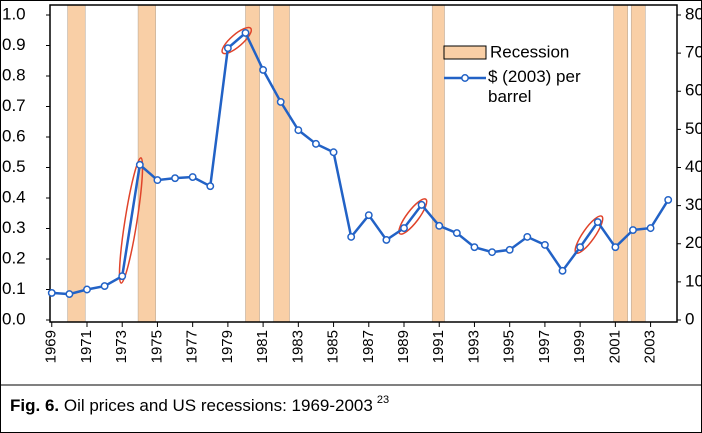 The image size is (702, 433). What do you see at coordinates (509, 346) in the screenshot?
I see `x-tick-label: 1995` at bounding box center [509, 346].